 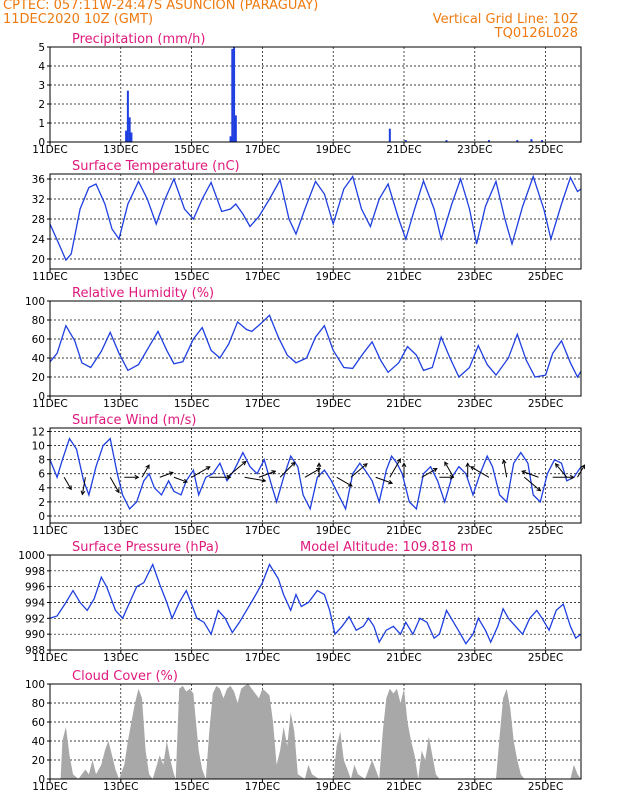 I want to click on y-tick-label: 36, so click(x=39, y=180).